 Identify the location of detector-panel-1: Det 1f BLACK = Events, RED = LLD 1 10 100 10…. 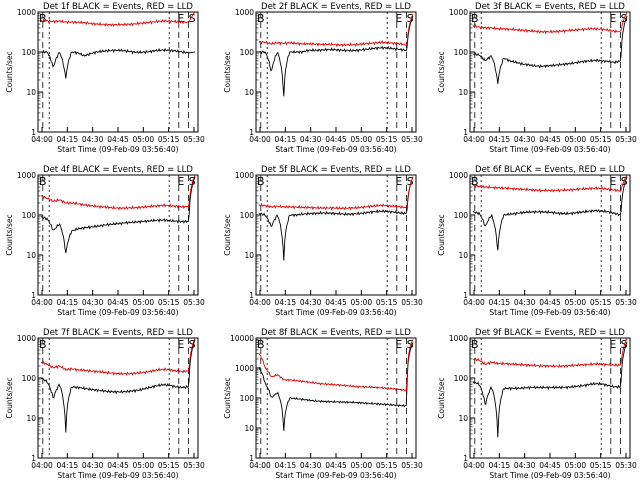
(105, 78).